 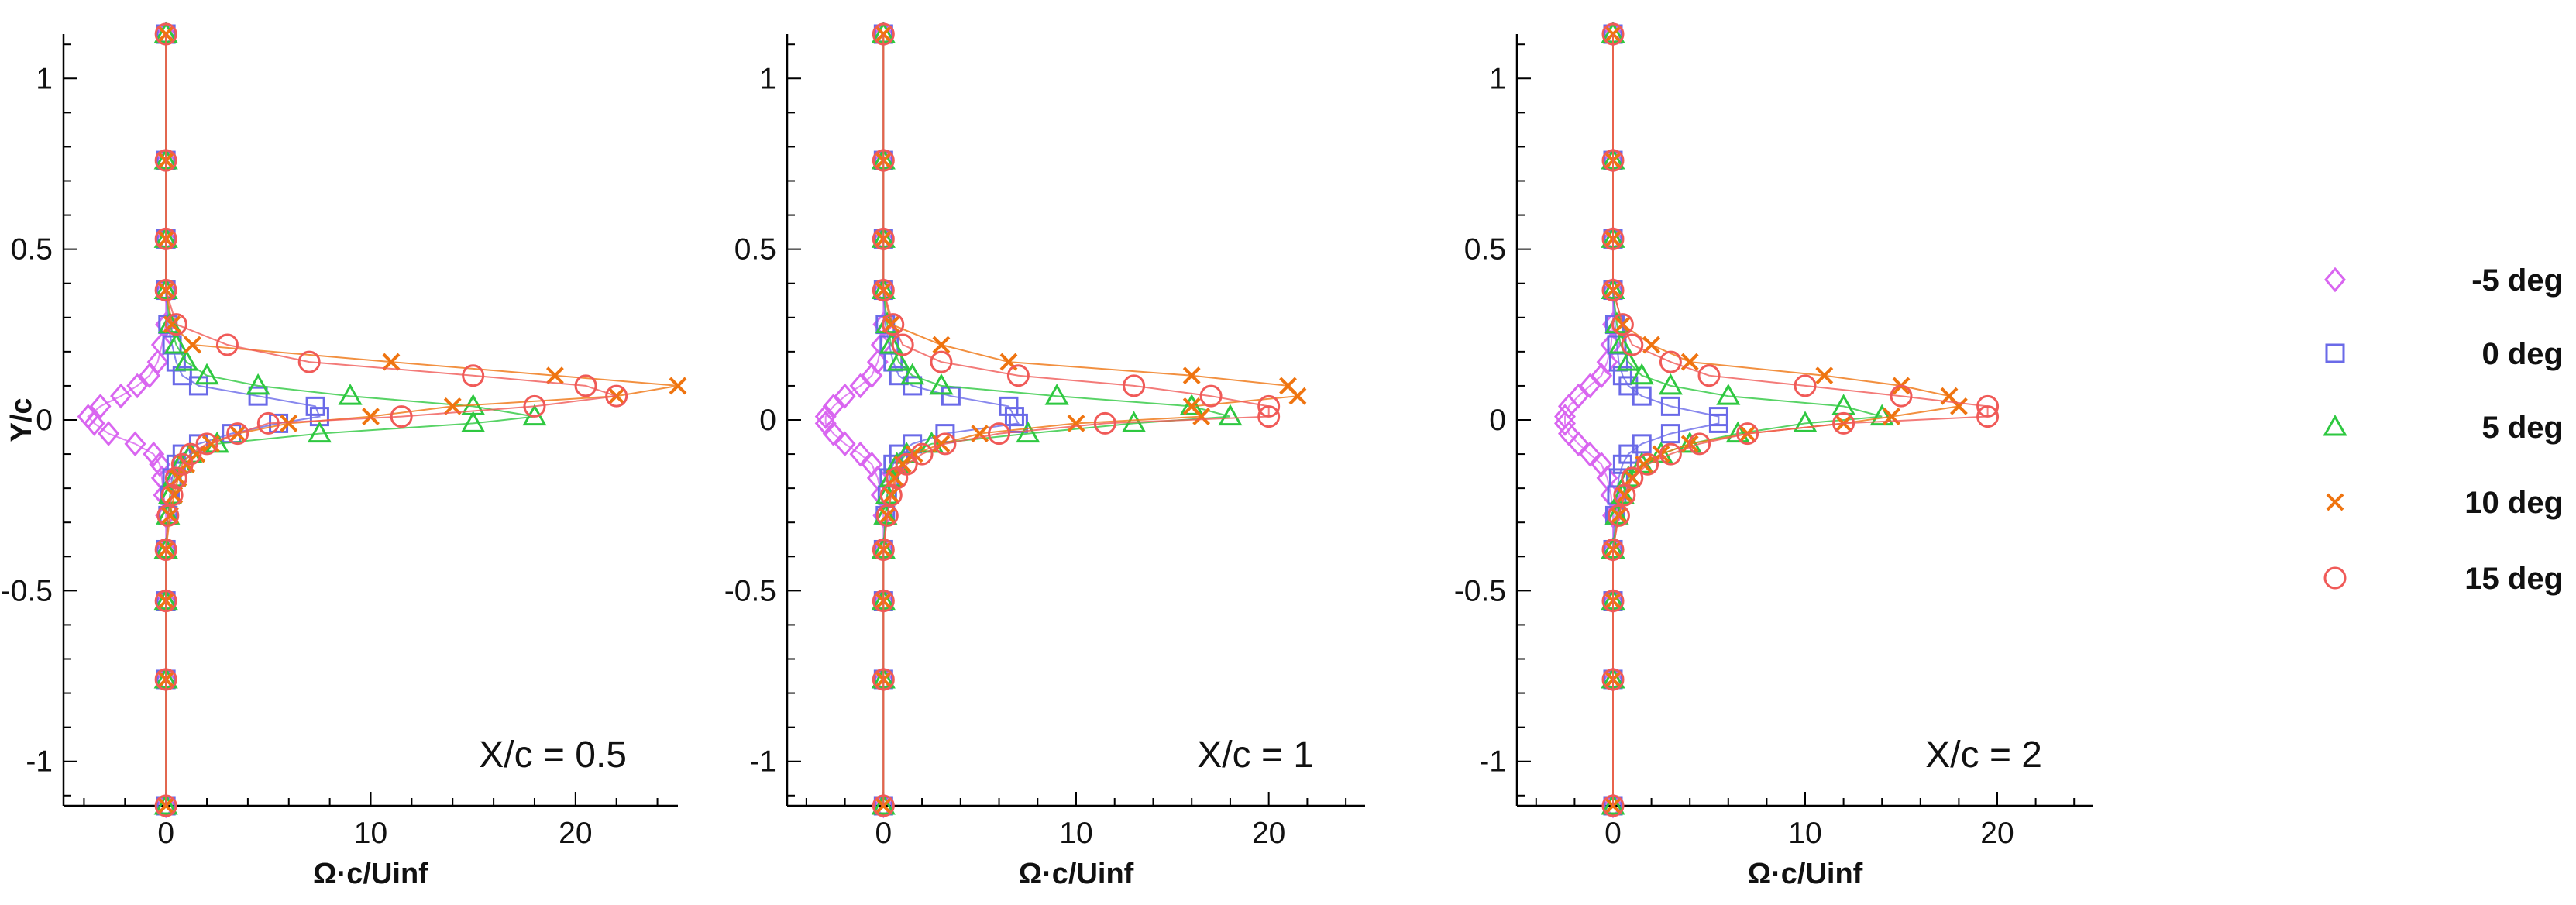 I want to click on legend-label: -5 deg, so click(x=2517, y=280).